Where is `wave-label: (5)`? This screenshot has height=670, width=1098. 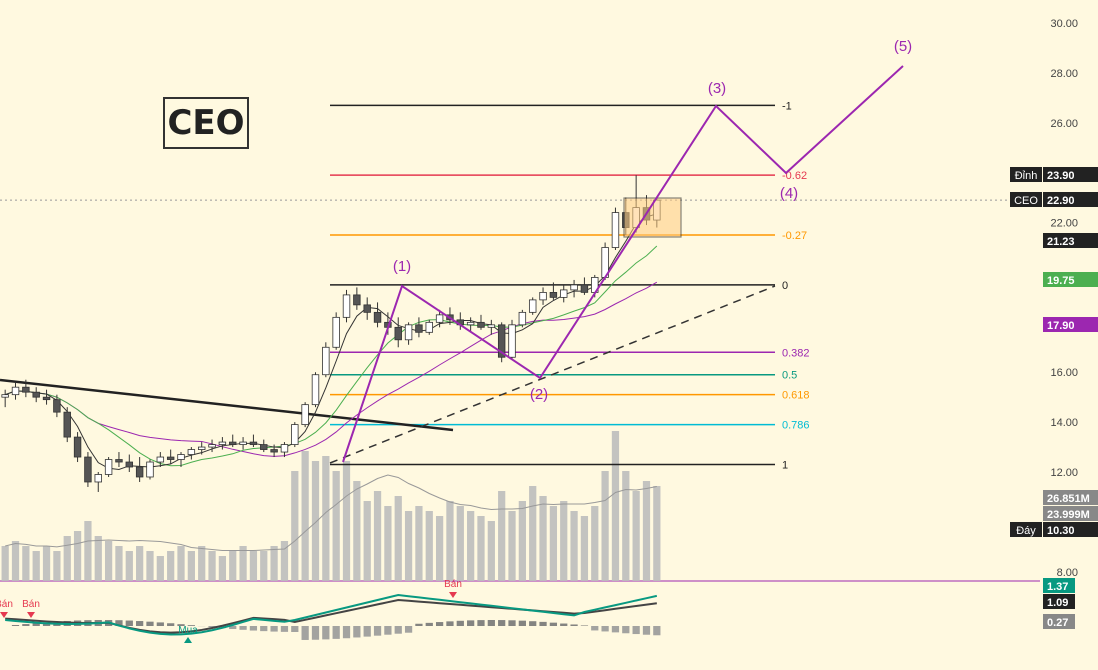 wave-label: (5) is located at coordinates (903, 46).